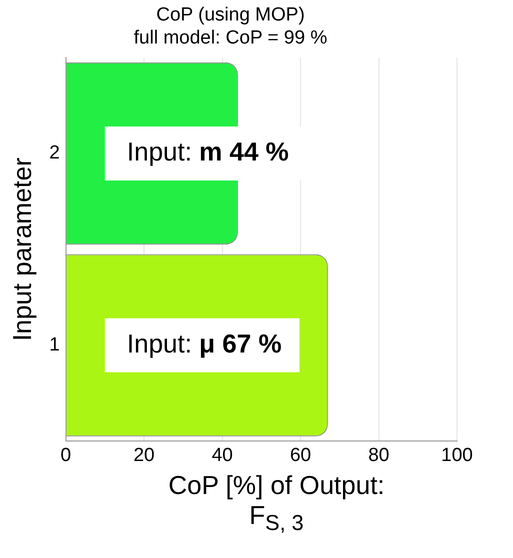 This screenshot has height=558, width=513. What do you see at coordinates (54, 153) in the screenshot?
I see `y-tick-label: 2` at bounding box center [54, 153].